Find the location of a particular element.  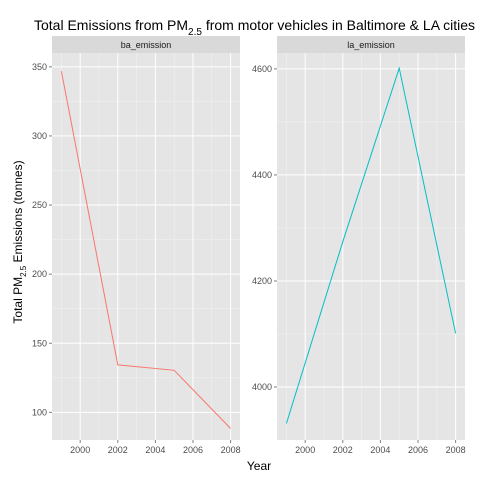

y-axis-title-subscript: 2.5 is located at coordinates (23, 271).